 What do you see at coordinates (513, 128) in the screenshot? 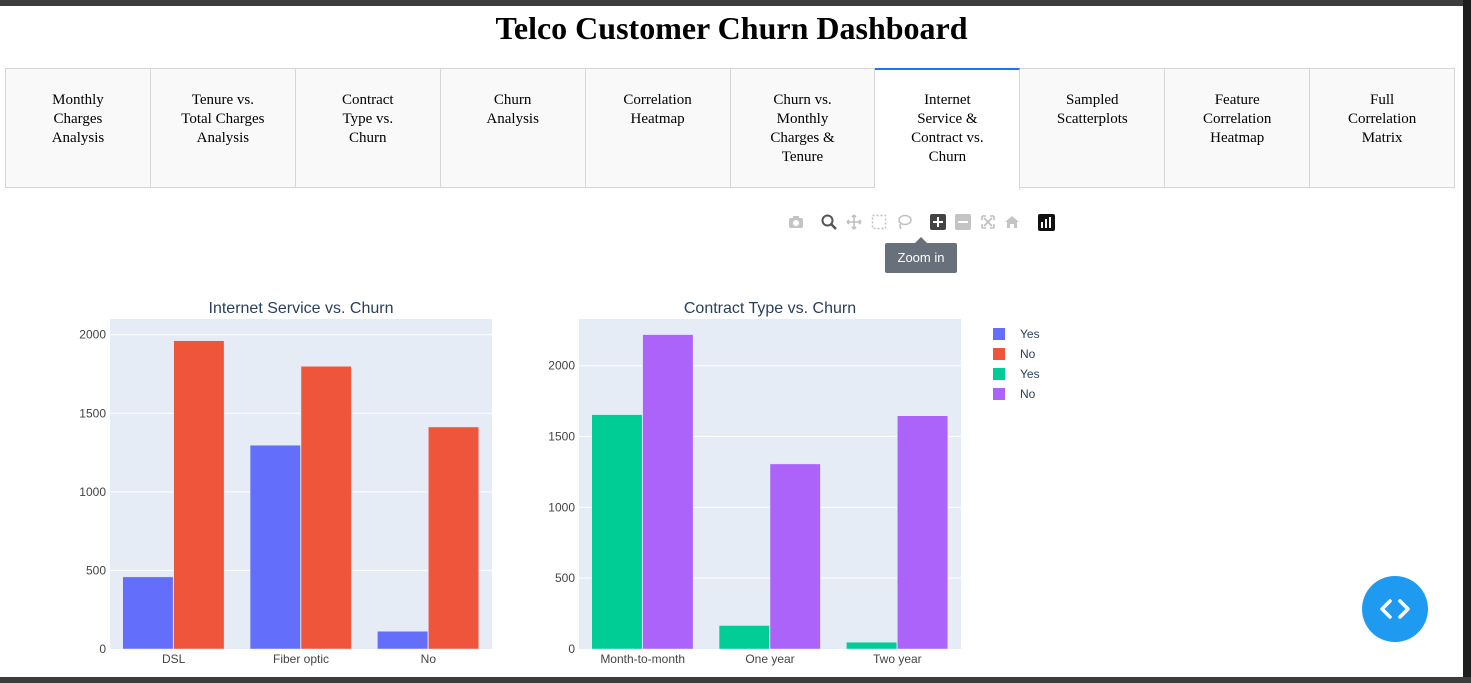
I see `tab-4: Churn Analysis` at bounding box center [513, 128].